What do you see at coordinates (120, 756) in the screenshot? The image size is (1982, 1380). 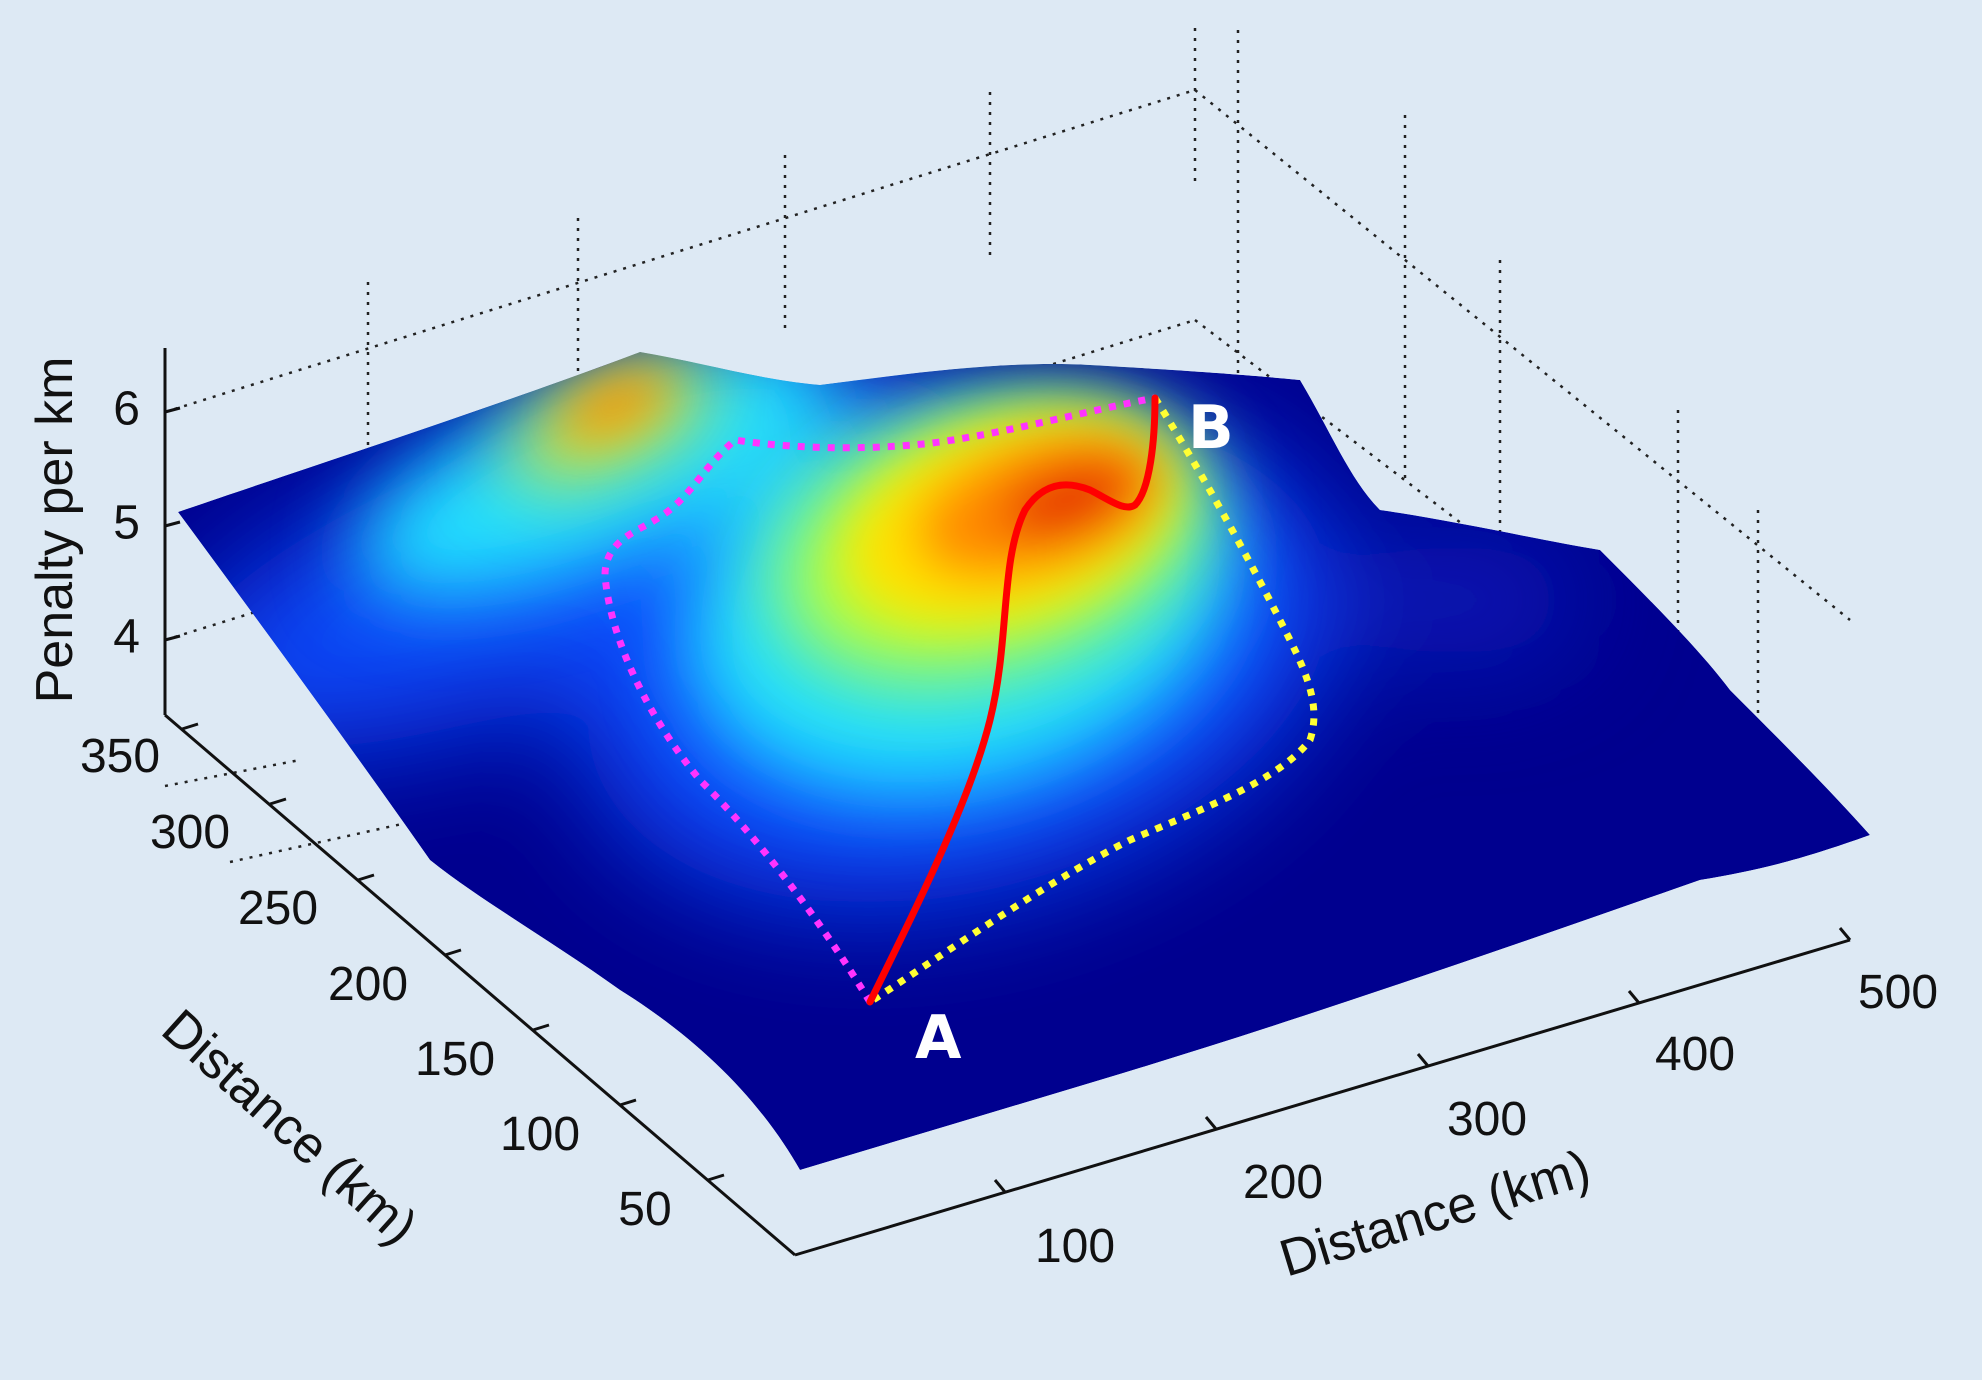 I see `y-tick-label: 350` at bounding box center [120, 756].